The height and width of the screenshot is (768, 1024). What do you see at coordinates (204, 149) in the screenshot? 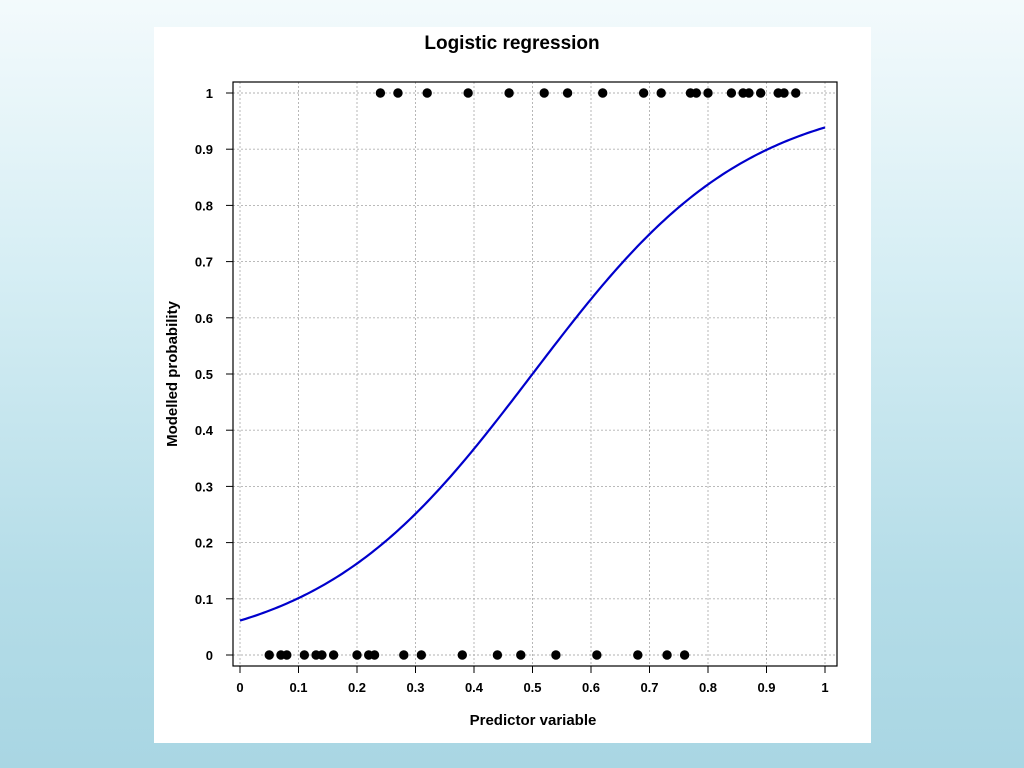
I see `y-tick-label-9: 0.9` at bounding box center [204, 149].